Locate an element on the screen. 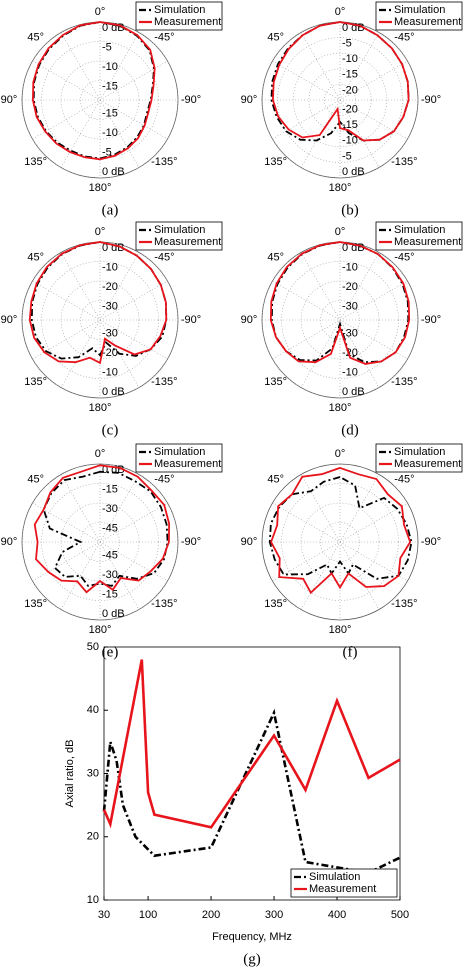 This screenshot has width=474, height=972. caption: (f) is located at coordinates (350, 652).